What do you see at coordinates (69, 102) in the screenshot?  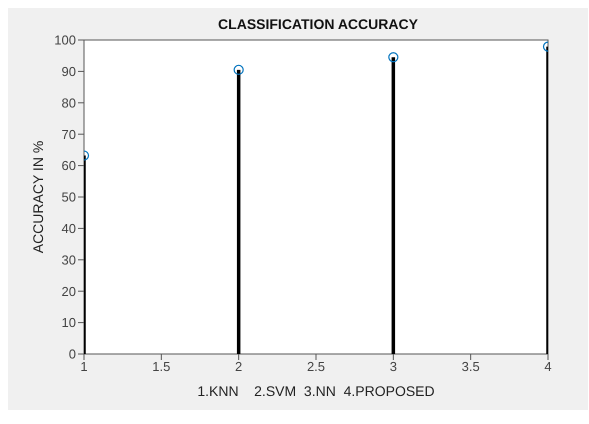 I see `y-tick-label: 80` at bounding box center [69, 102].